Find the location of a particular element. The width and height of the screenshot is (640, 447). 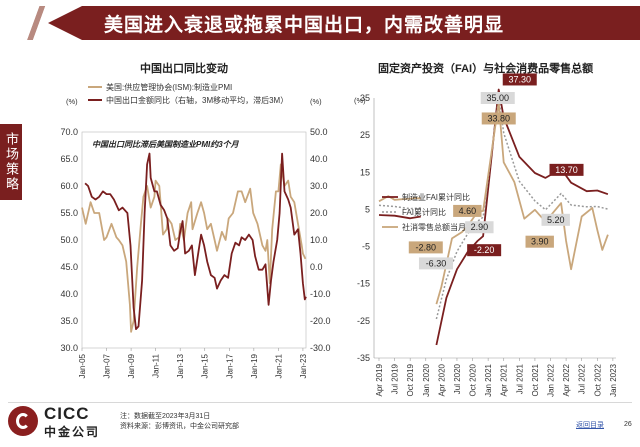

x-tick-label: Jan-05 is located at coordinates (82, 365).